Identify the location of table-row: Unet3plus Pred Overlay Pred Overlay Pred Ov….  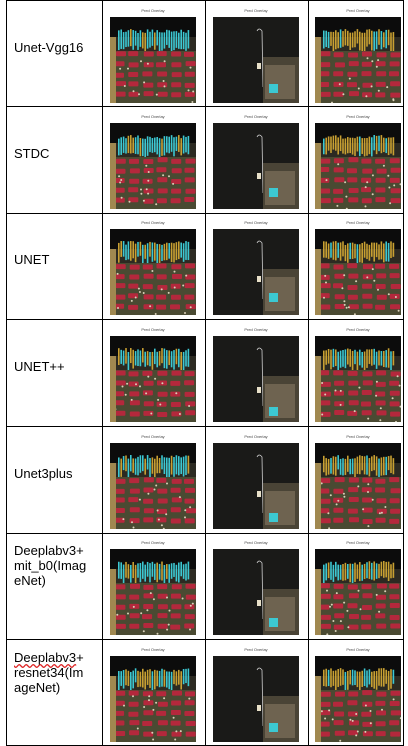
(205, 480).